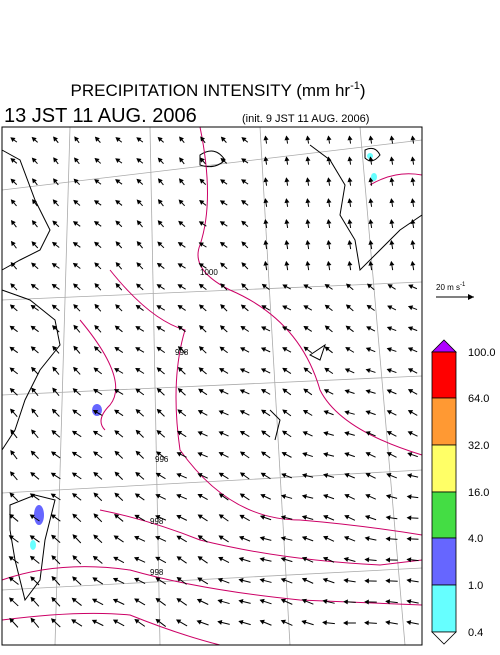 The image size is (500, 655). Describe the element at coordinates (305, 119) in the screenshot. I see `init-time: (init. 9 JST 11 AUG. 2006)` at that location.